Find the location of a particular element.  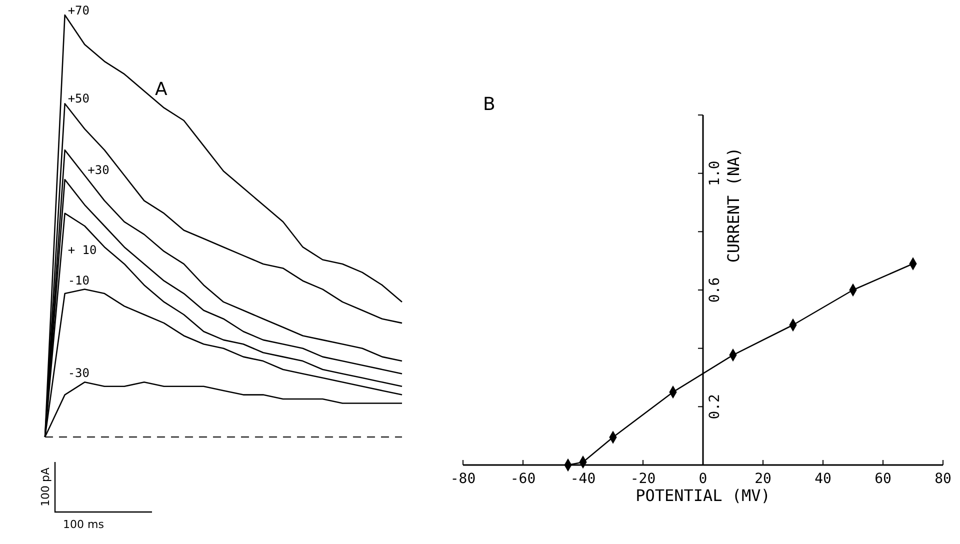

series-label: + 10 is located at coordinates (82, 250).